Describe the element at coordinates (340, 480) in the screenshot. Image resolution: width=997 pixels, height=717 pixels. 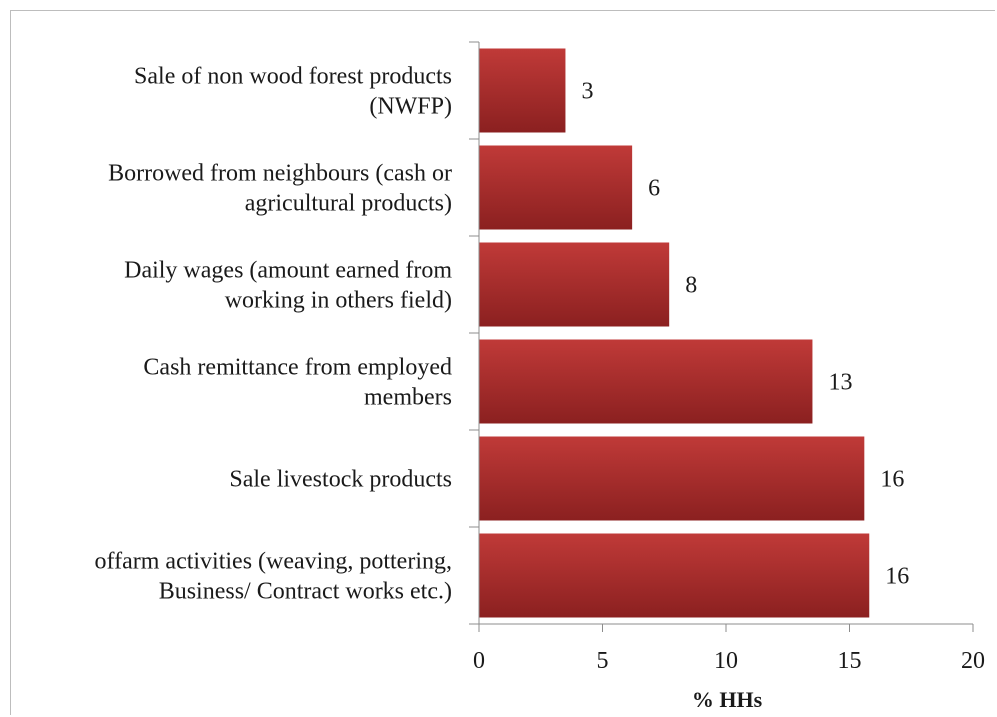
I see `category-label-4: Sale livestock products` at that location.